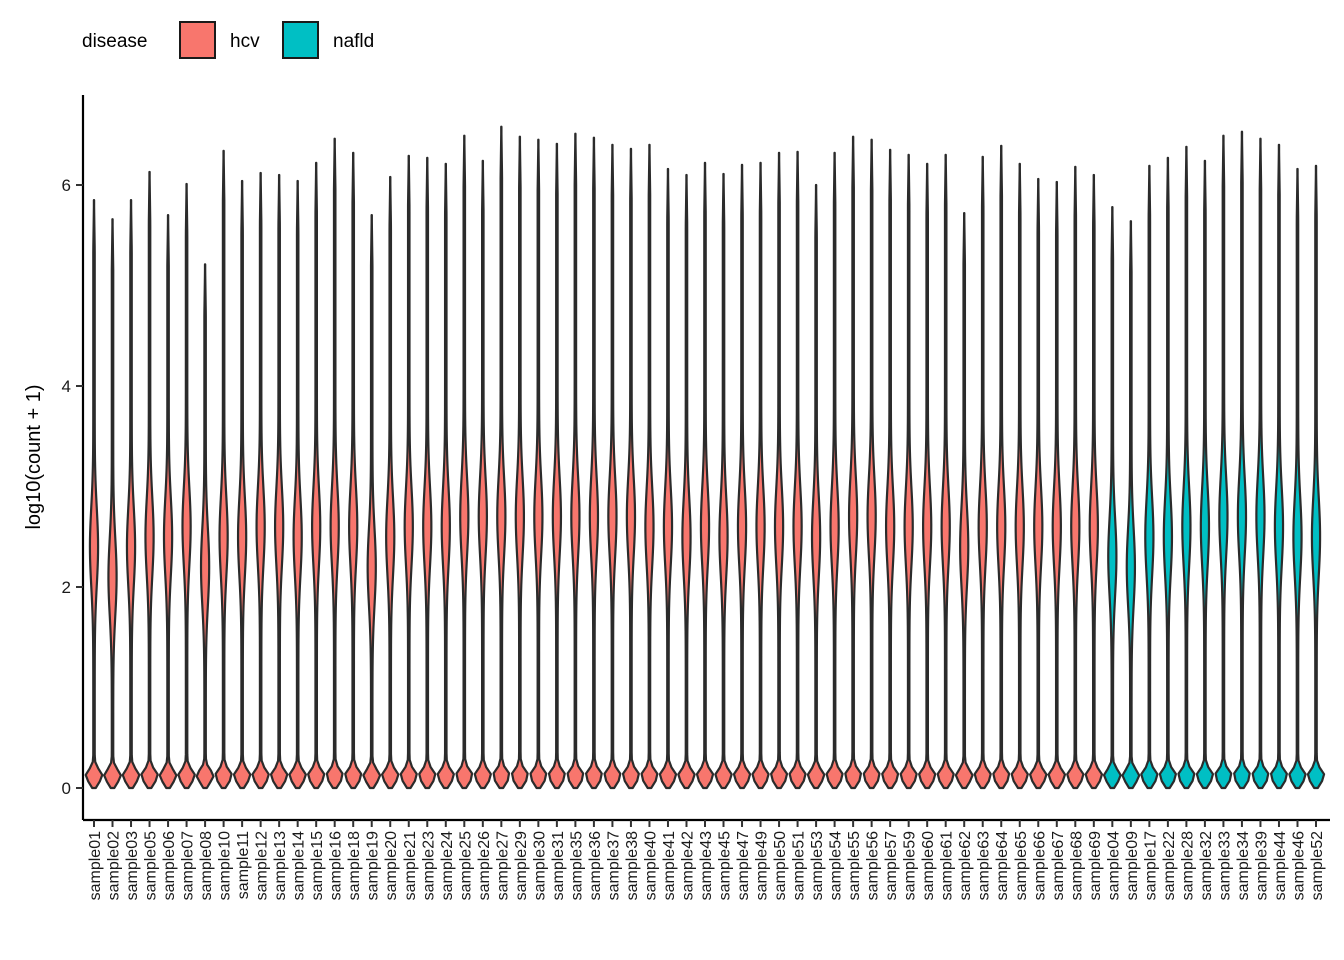  I want to click on x-tick-label: sample24, so click(447, 865).